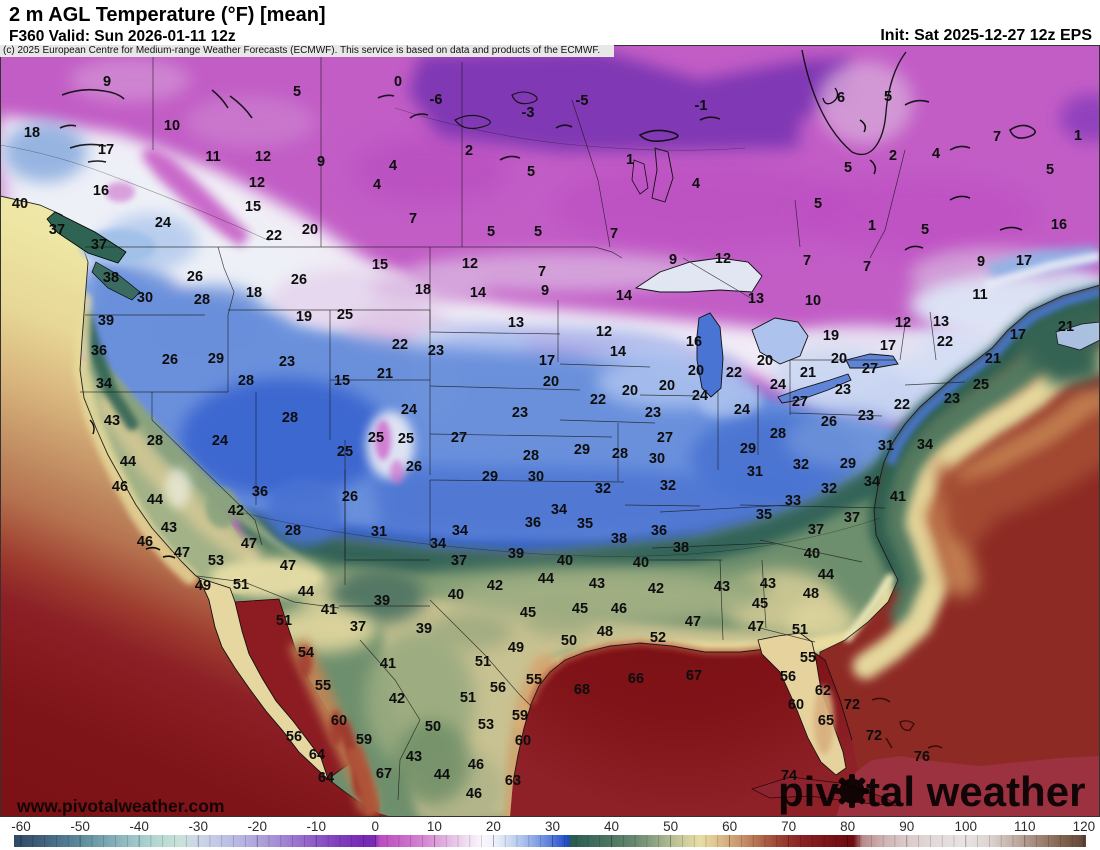 This screenshot has width=1100, height=850. I want to click on svg-text: 38, so click(111, 278).